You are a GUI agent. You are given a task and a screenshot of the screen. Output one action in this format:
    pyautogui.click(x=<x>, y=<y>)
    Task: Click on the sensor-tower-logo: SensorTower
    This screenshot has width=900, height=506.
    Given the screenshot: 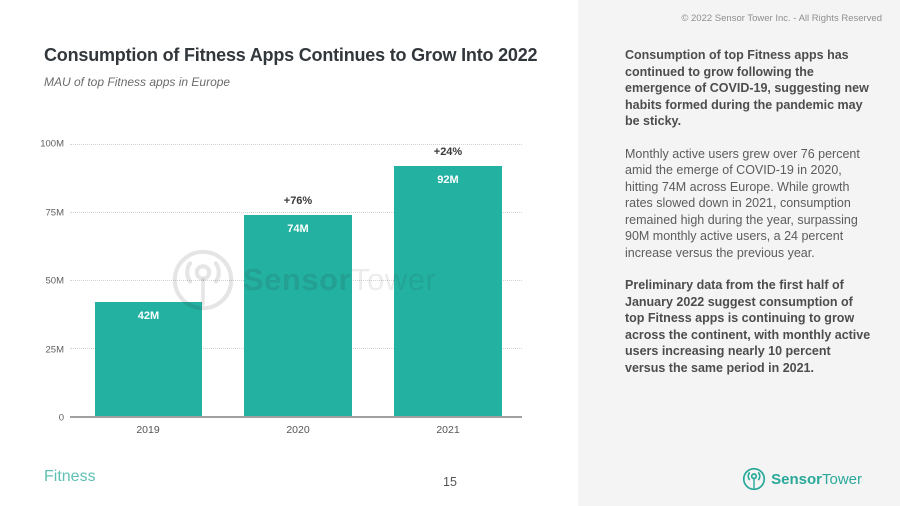 What is the action you would take?
    pyautogui.click(x=802, y=479)
    